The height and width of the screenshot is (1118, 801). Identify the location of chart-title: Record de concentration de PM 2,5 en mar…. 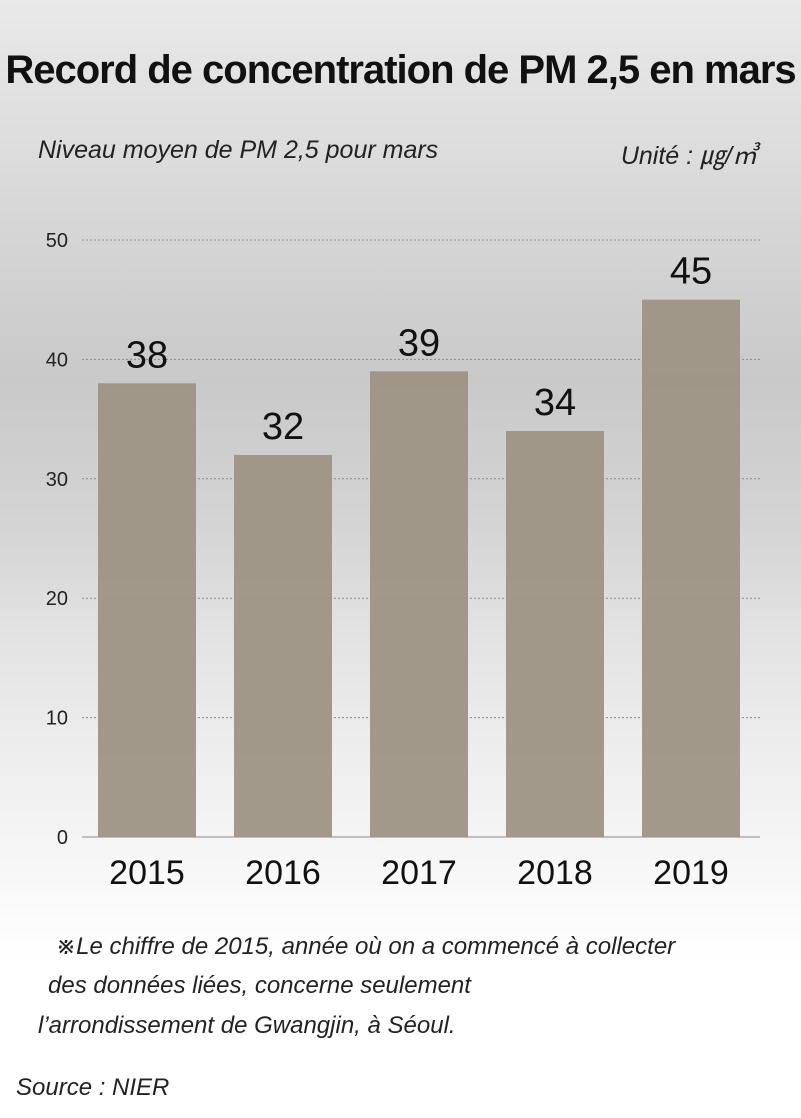
(400, 70).